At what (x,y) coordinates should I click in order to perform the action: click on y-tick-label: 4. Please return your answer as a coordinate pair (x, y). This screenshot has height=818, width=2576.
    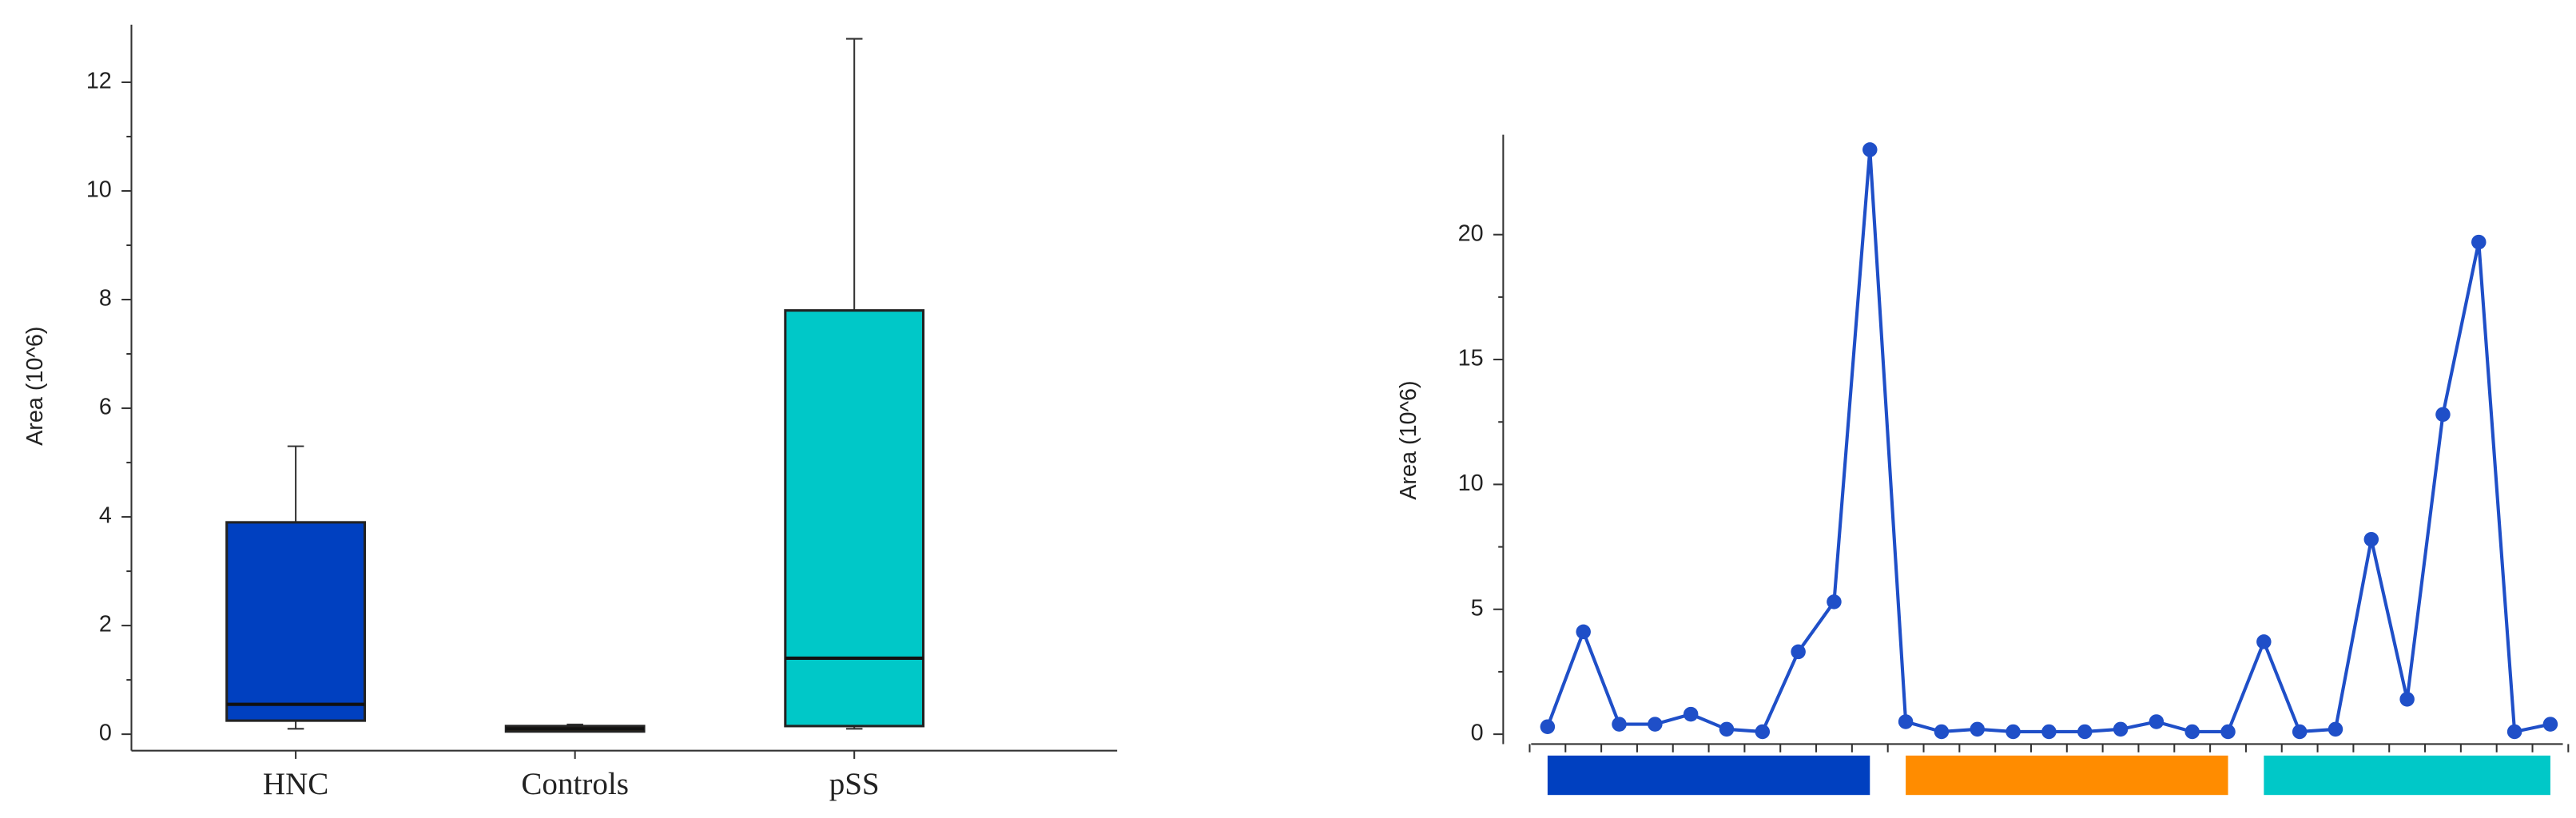
    Looking at the image, I should click on (105, 516).